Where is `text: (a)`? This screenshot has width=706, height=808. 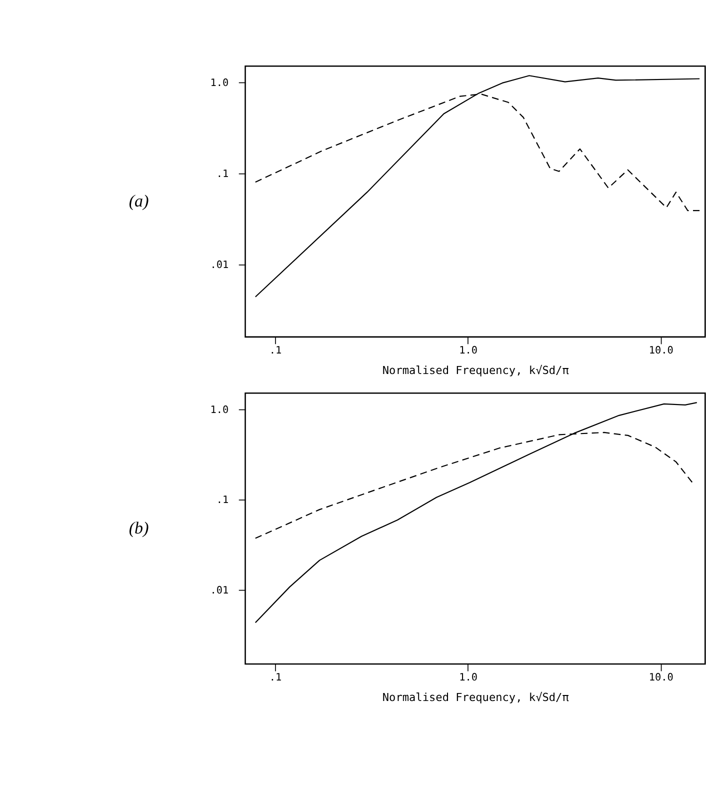
text: (a) is located at coordinates (139, 201).